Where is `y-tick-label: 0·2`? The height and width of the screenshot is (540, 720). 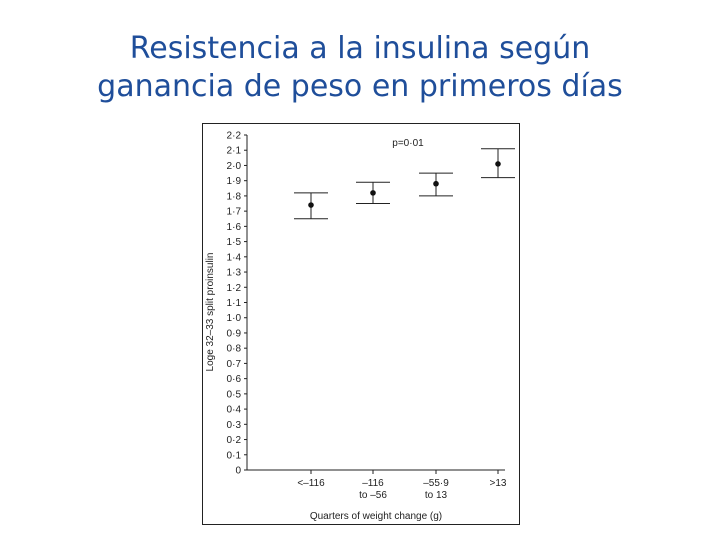 y-tick-label: 0·2 is located at coordinates (234, 440).